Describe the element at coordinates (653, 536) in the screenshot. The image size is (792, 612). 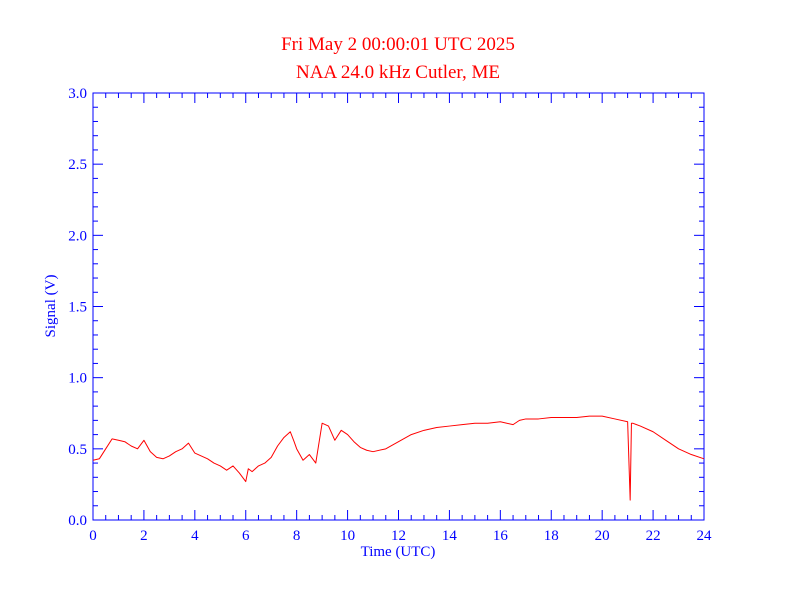
I see `x-tick-label: 22` at that location.